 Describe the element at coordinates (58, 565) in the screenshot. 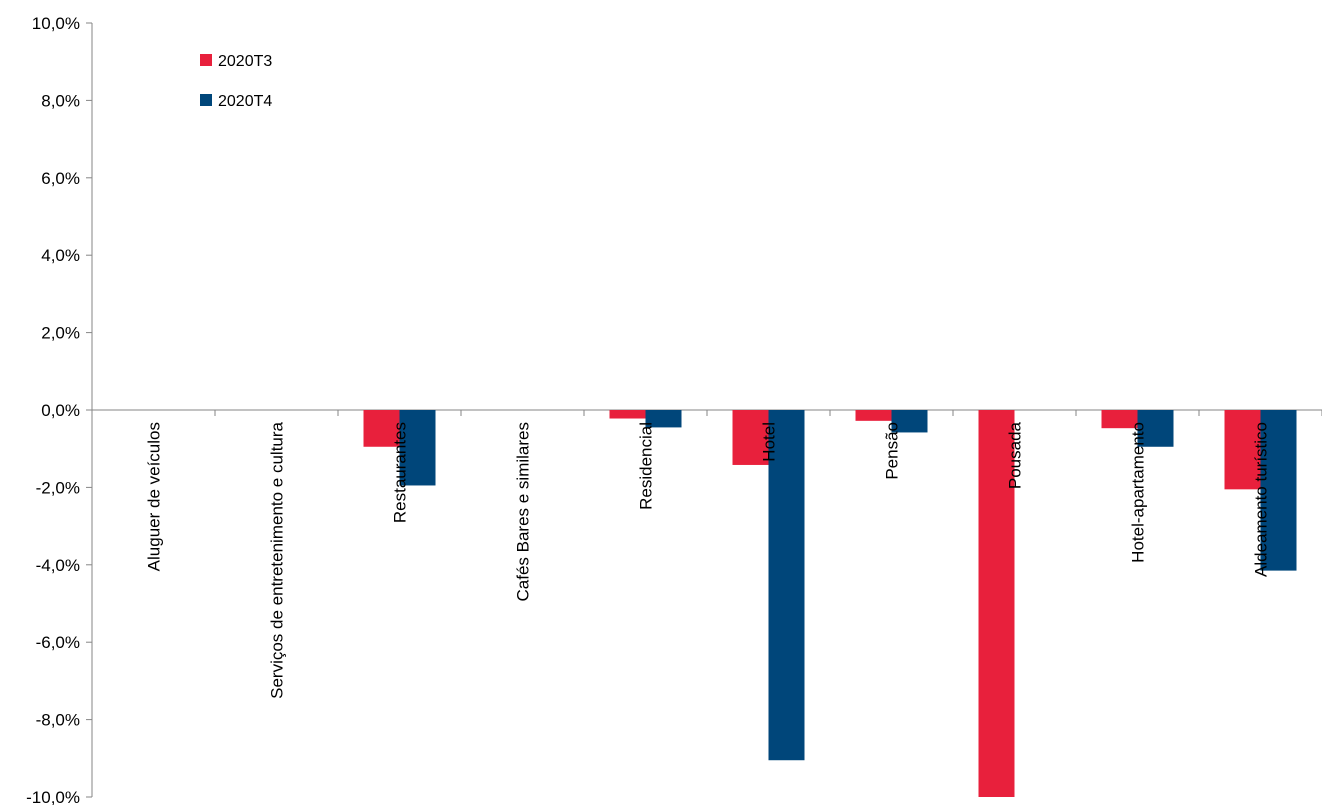

I see `y-tick-label: -4,0%` at that location.